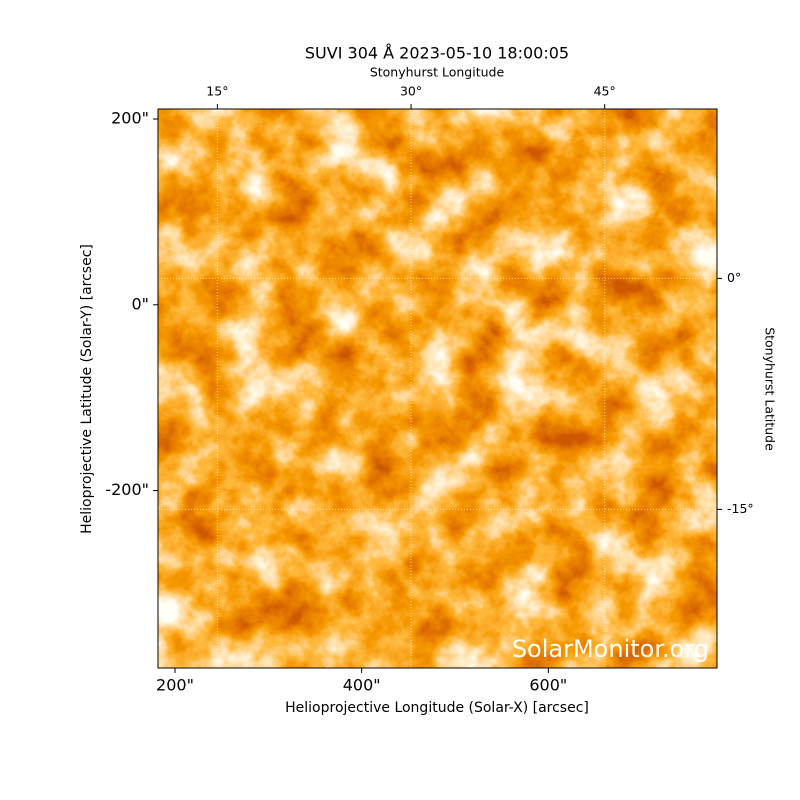 This screenshot has height=800, width=800. Describe the element at coordinates (605, 91) in the screenshot. I see `x2-tick-label: 45°` at that location.